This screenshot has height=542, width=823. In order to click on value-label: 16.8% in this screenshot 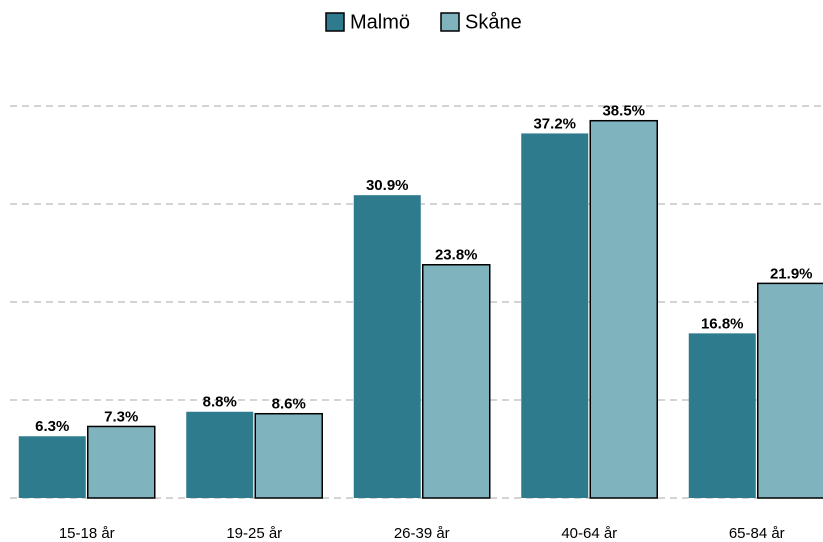, I will do `click(722, 323)`.